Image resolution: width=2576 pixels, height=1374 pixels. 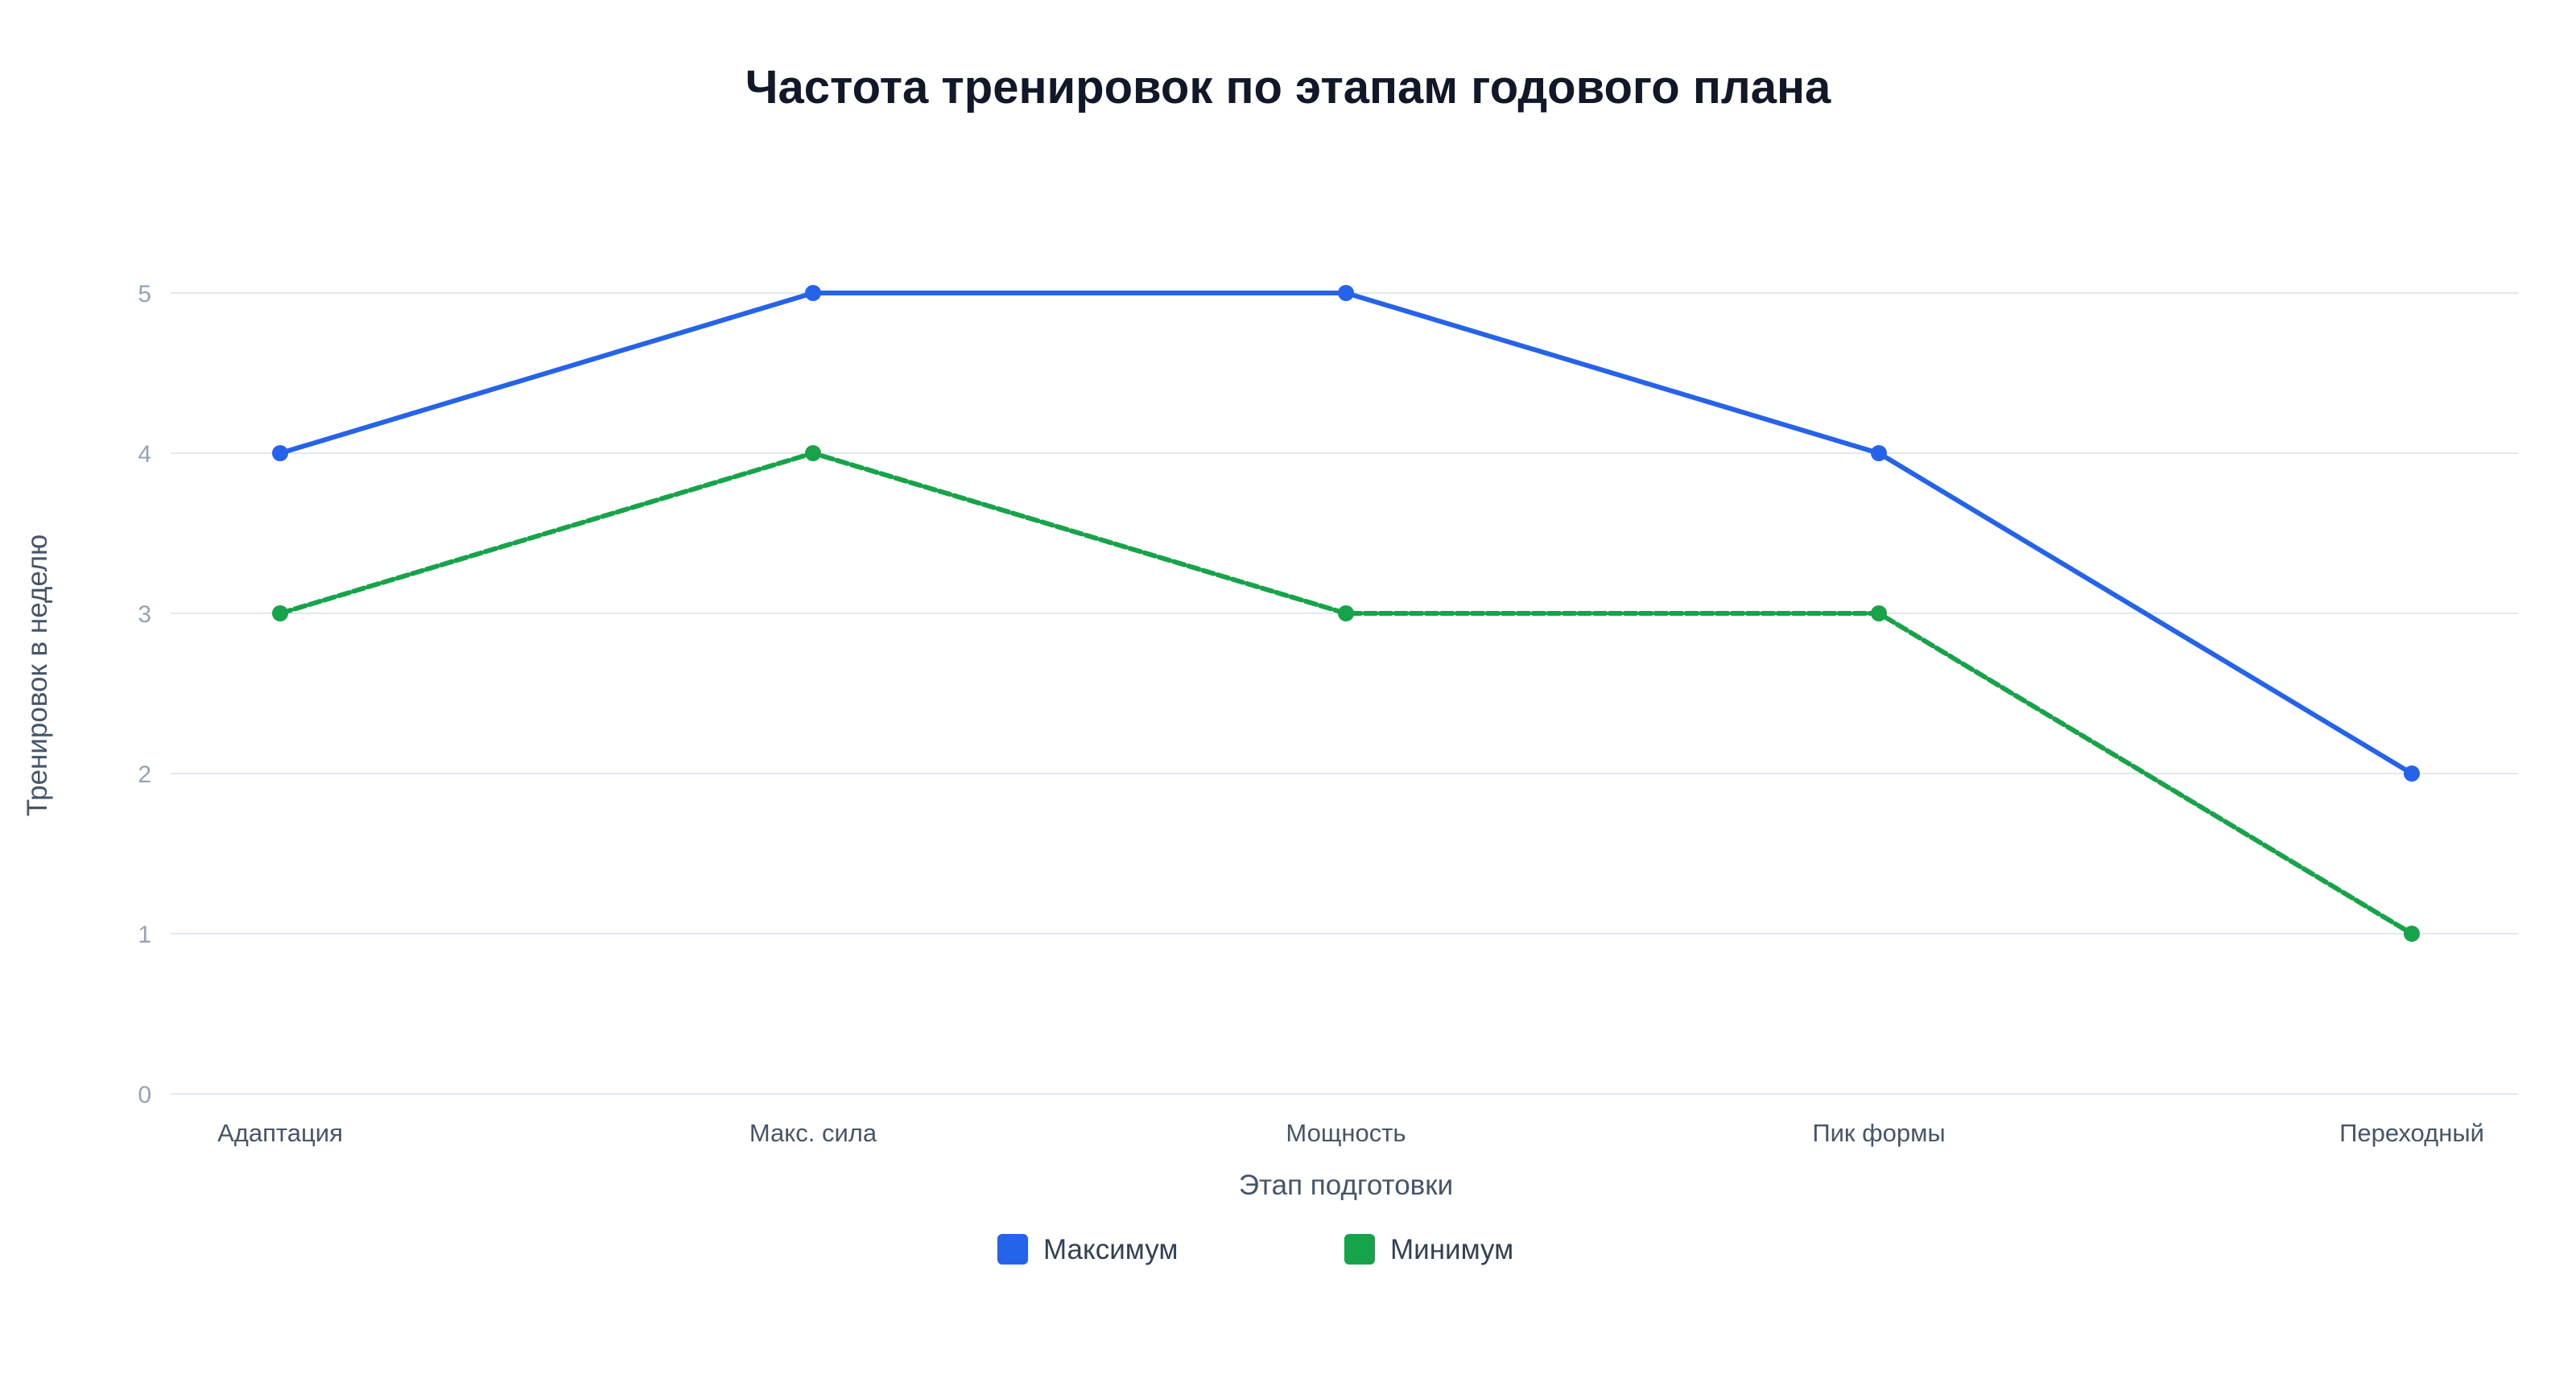 I want to click on x-tick-label: Адаптация, so click(x=280, y=1133).